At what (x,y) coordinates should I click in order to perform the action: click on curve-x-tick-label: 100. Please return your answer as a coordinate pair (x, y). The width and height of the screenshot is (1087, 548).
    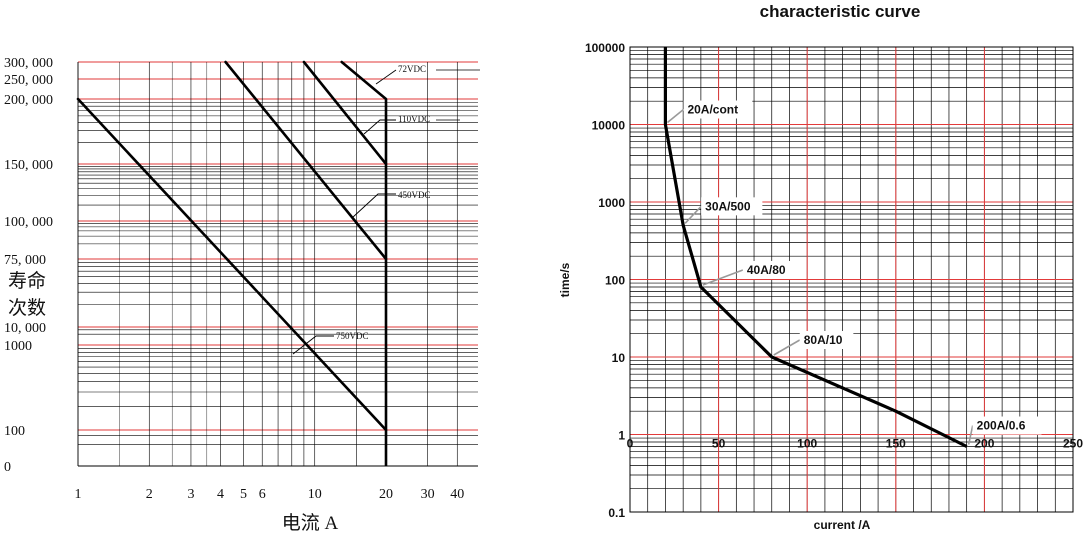
    Looking at the image, I should click on (807, 444).